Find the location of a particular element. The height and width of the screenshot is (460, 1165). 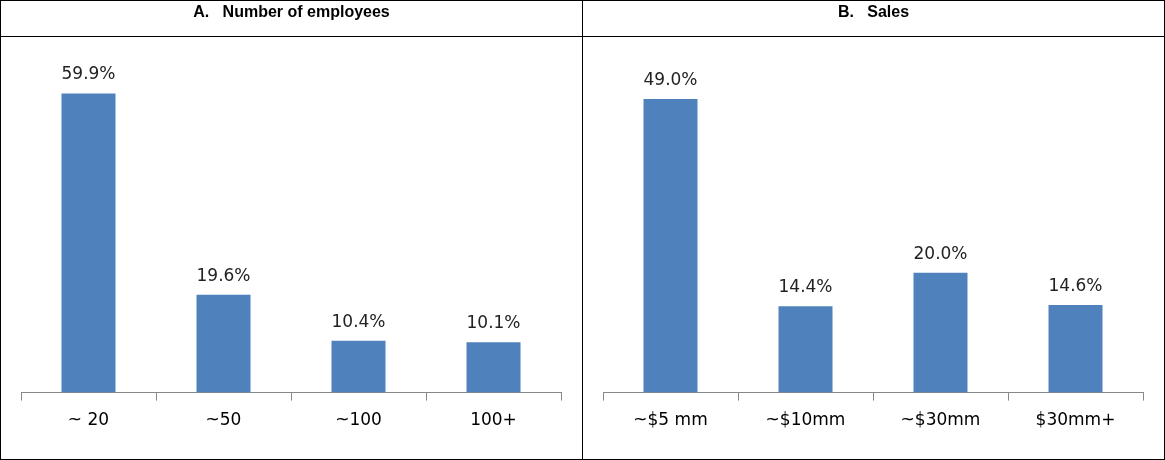

data-label: 20.0% is located at coordinates (940, 252).